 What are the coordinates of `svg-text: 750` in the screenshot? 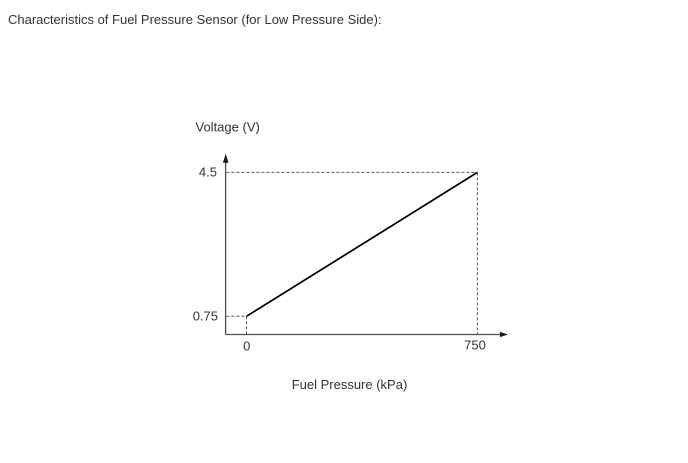 It's located at (475, 345).